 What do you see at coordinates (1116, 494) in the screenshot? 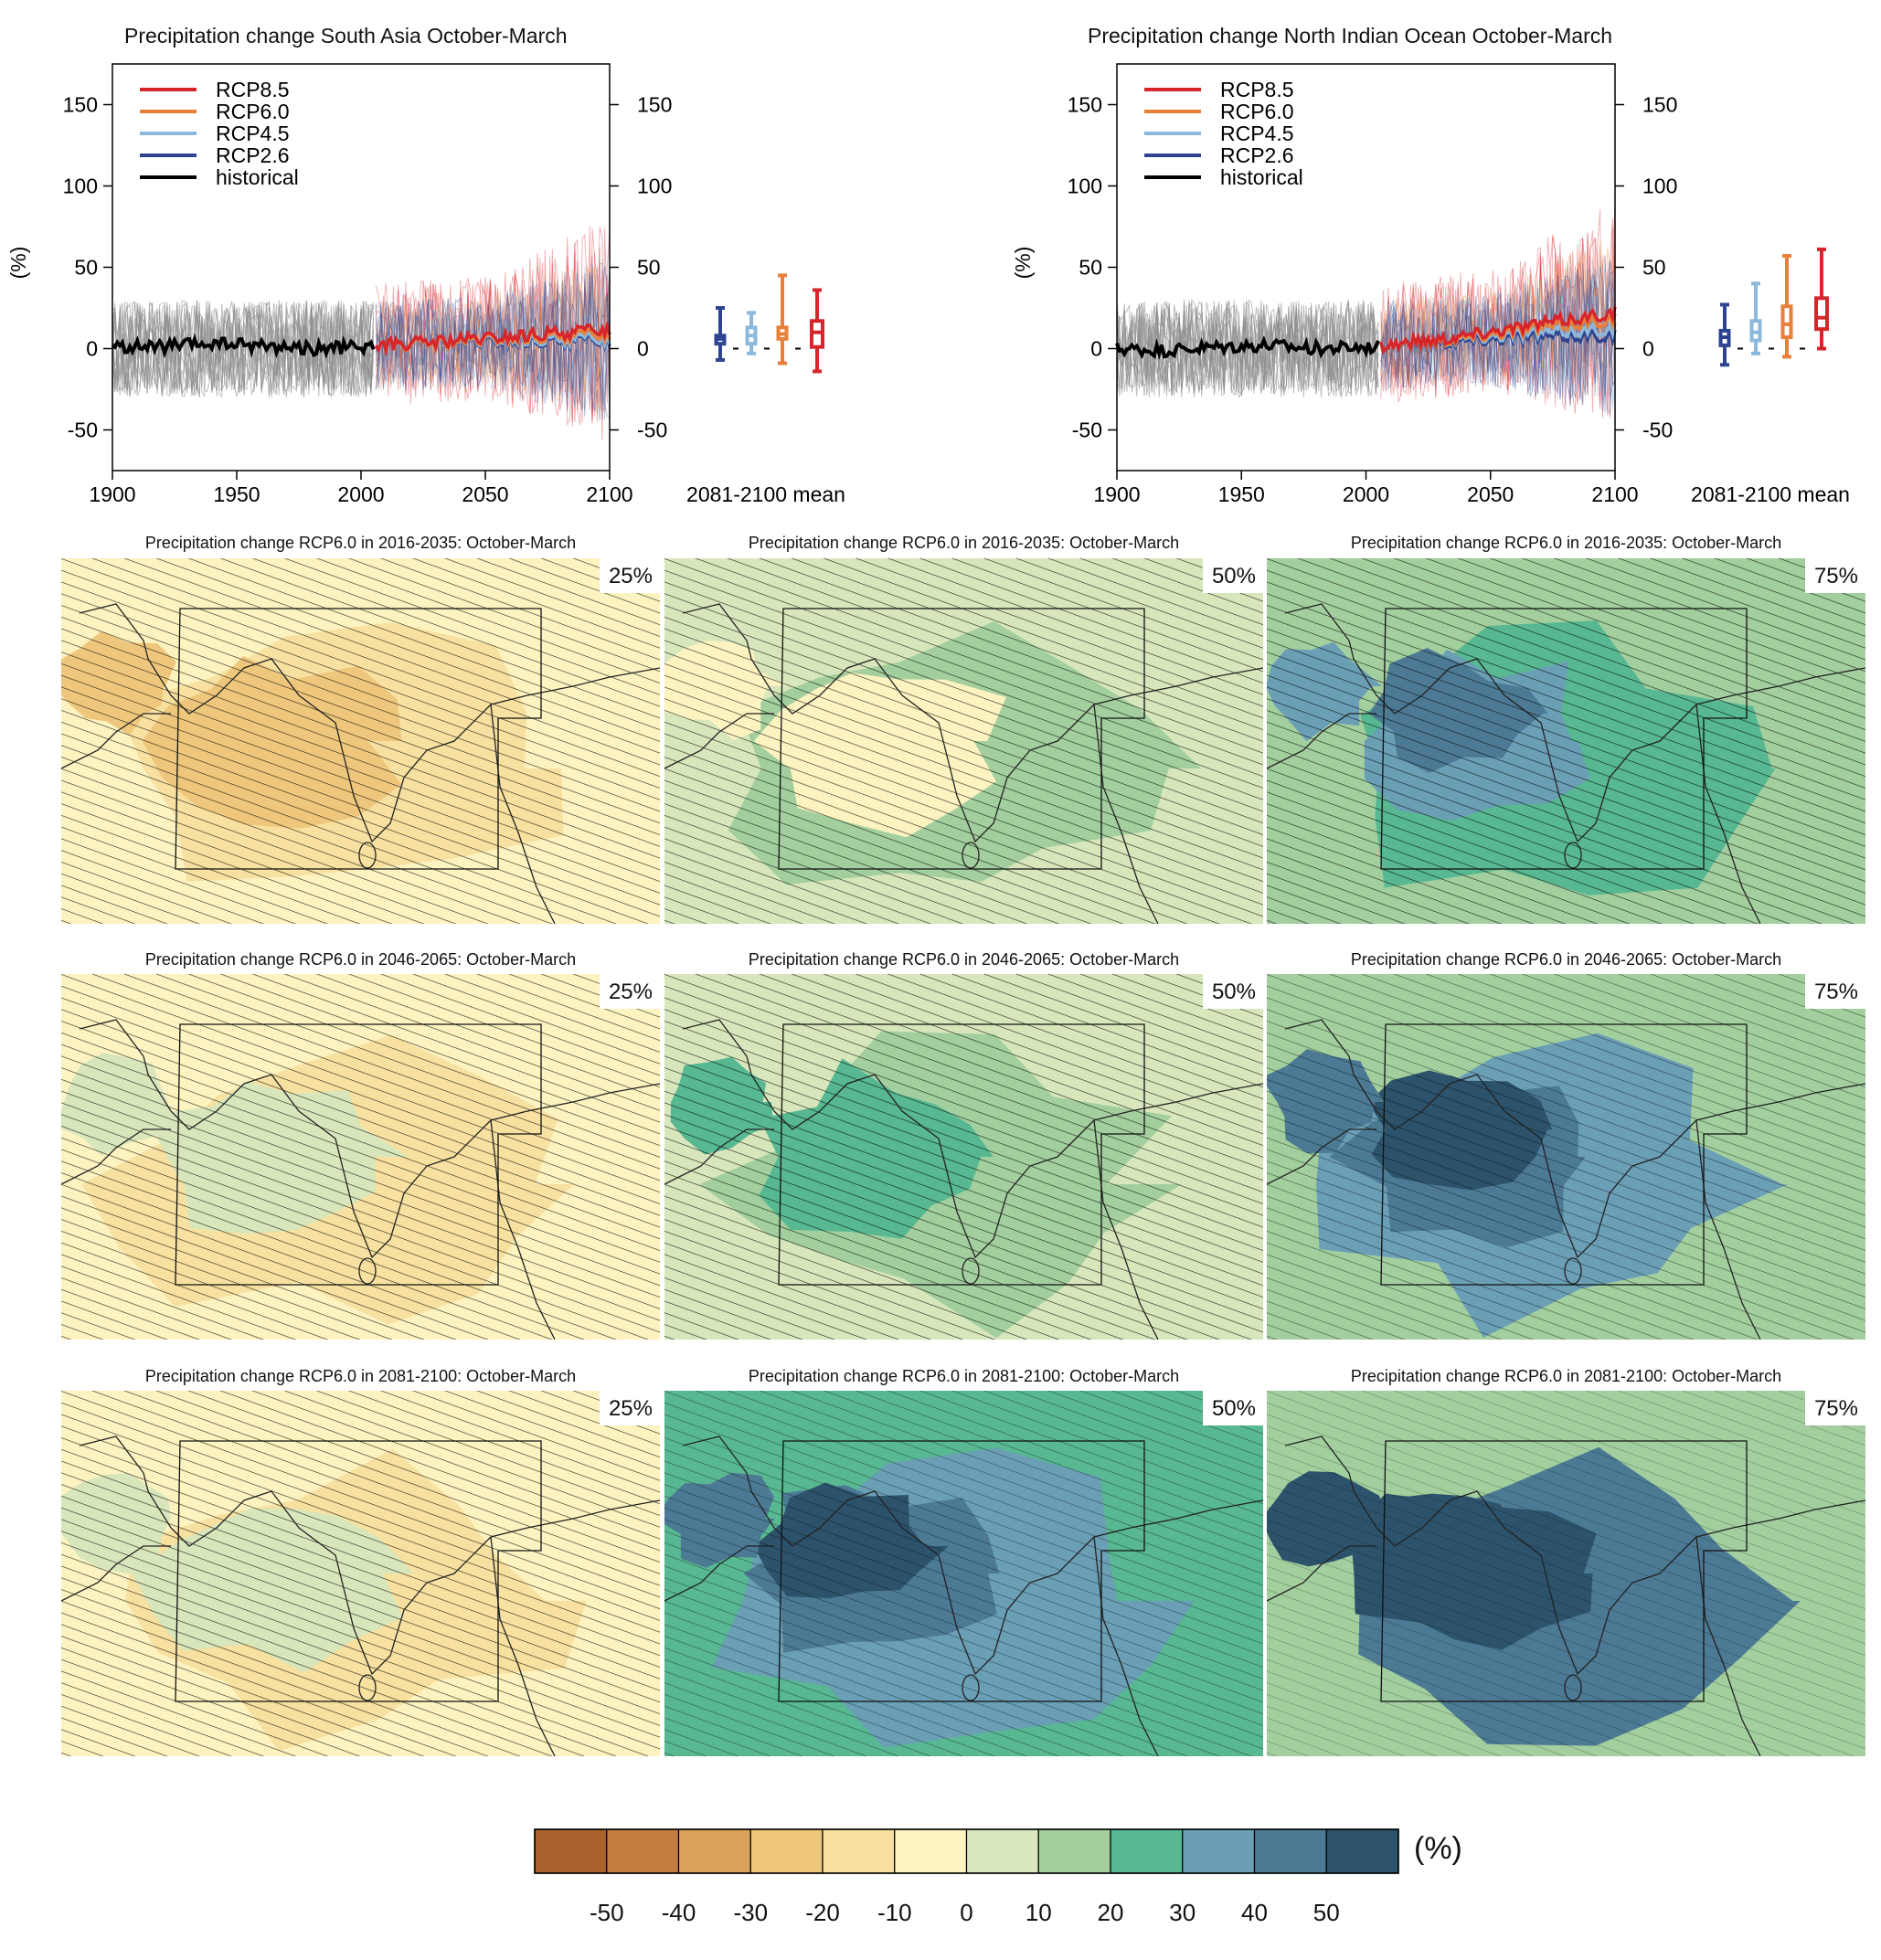
I see `x-tick-label: 1900` at bounding box center [1116, 494].